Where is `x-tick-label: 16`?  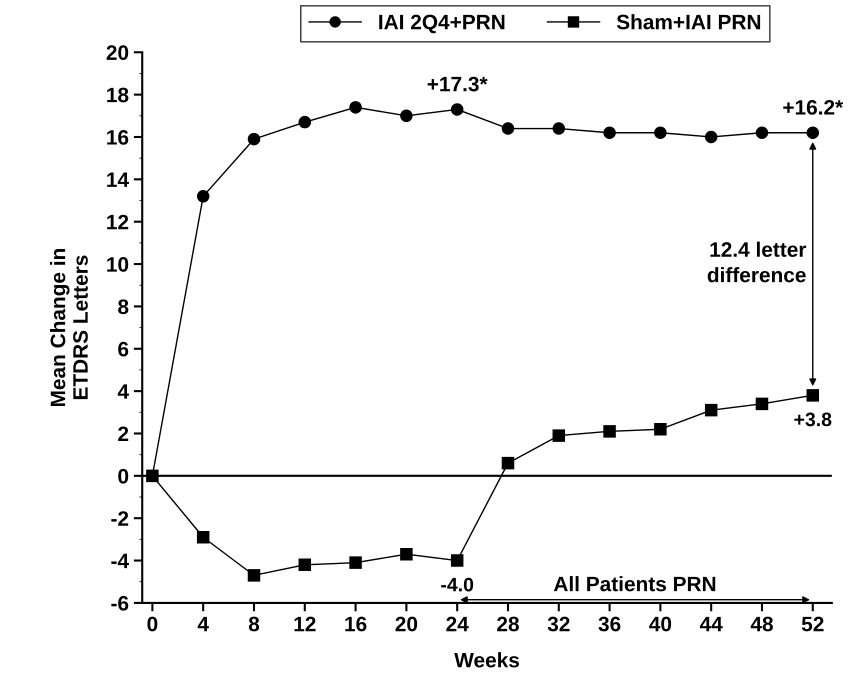 x-tick-label: 16 is located at coordinates (355, 624).